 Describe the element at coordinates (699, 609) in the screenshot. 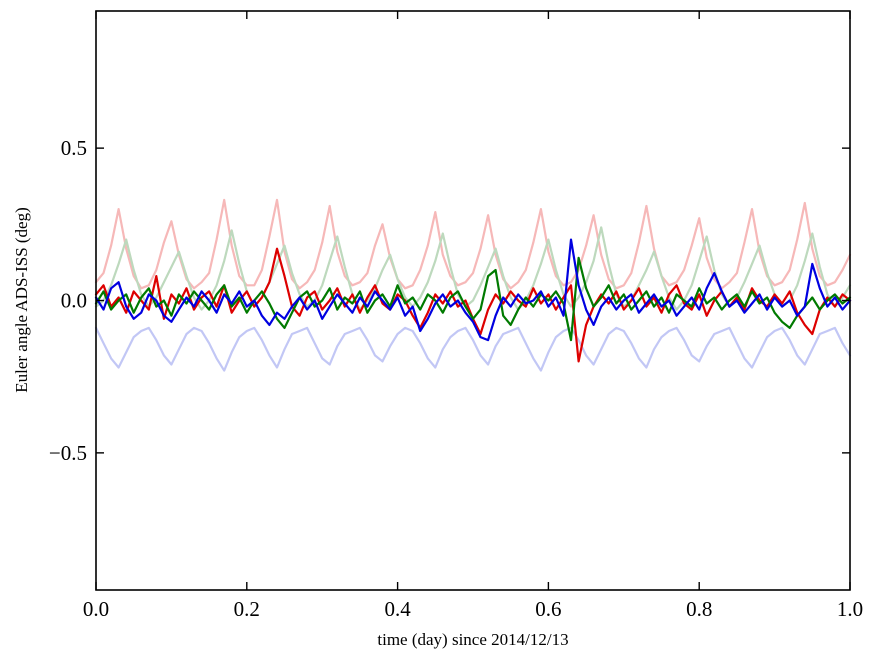

I see `x-tick-label: 0.8` at that location.